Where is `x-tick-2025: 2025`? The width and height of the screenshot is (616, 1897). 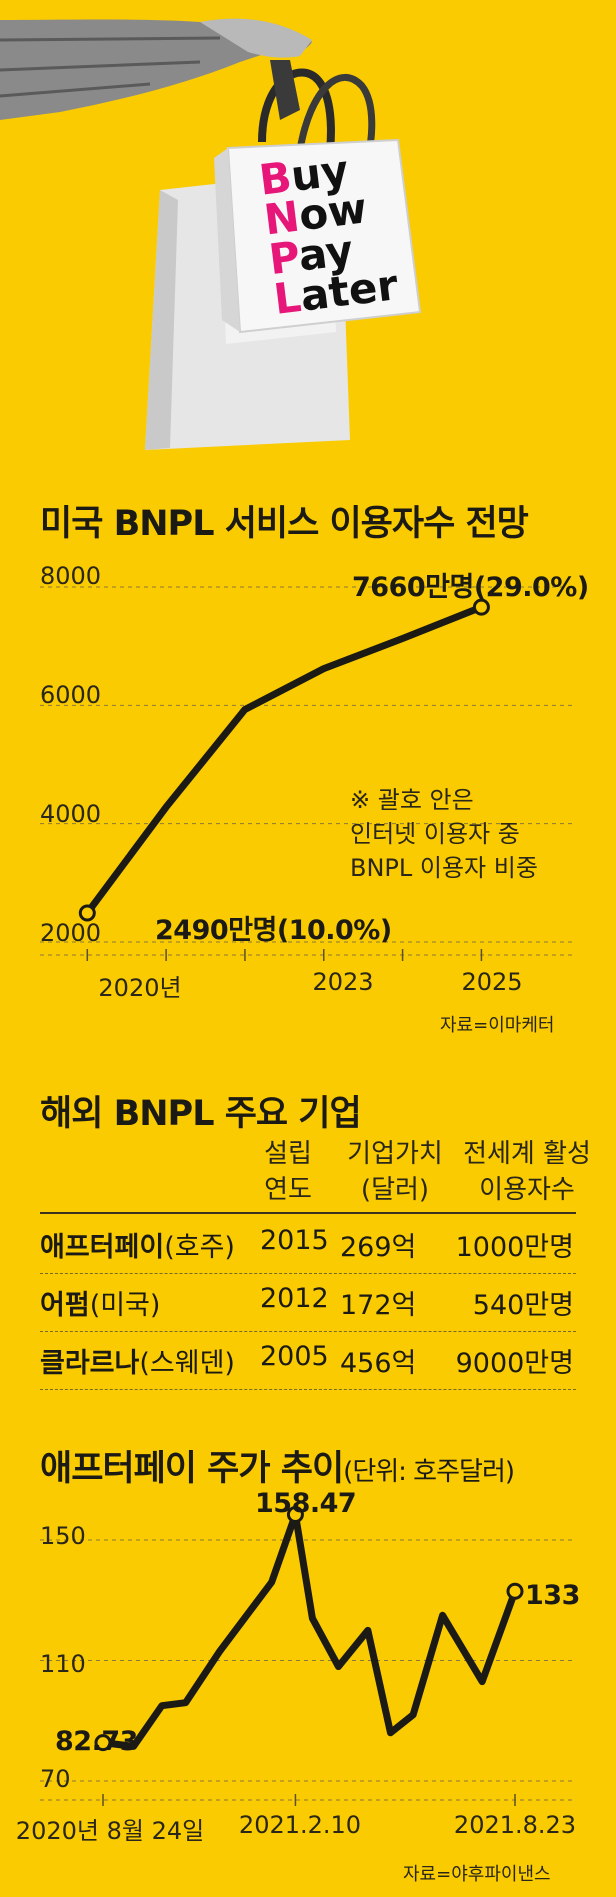 x-tick-2025: 2025 is located at coordinates (492, 982).